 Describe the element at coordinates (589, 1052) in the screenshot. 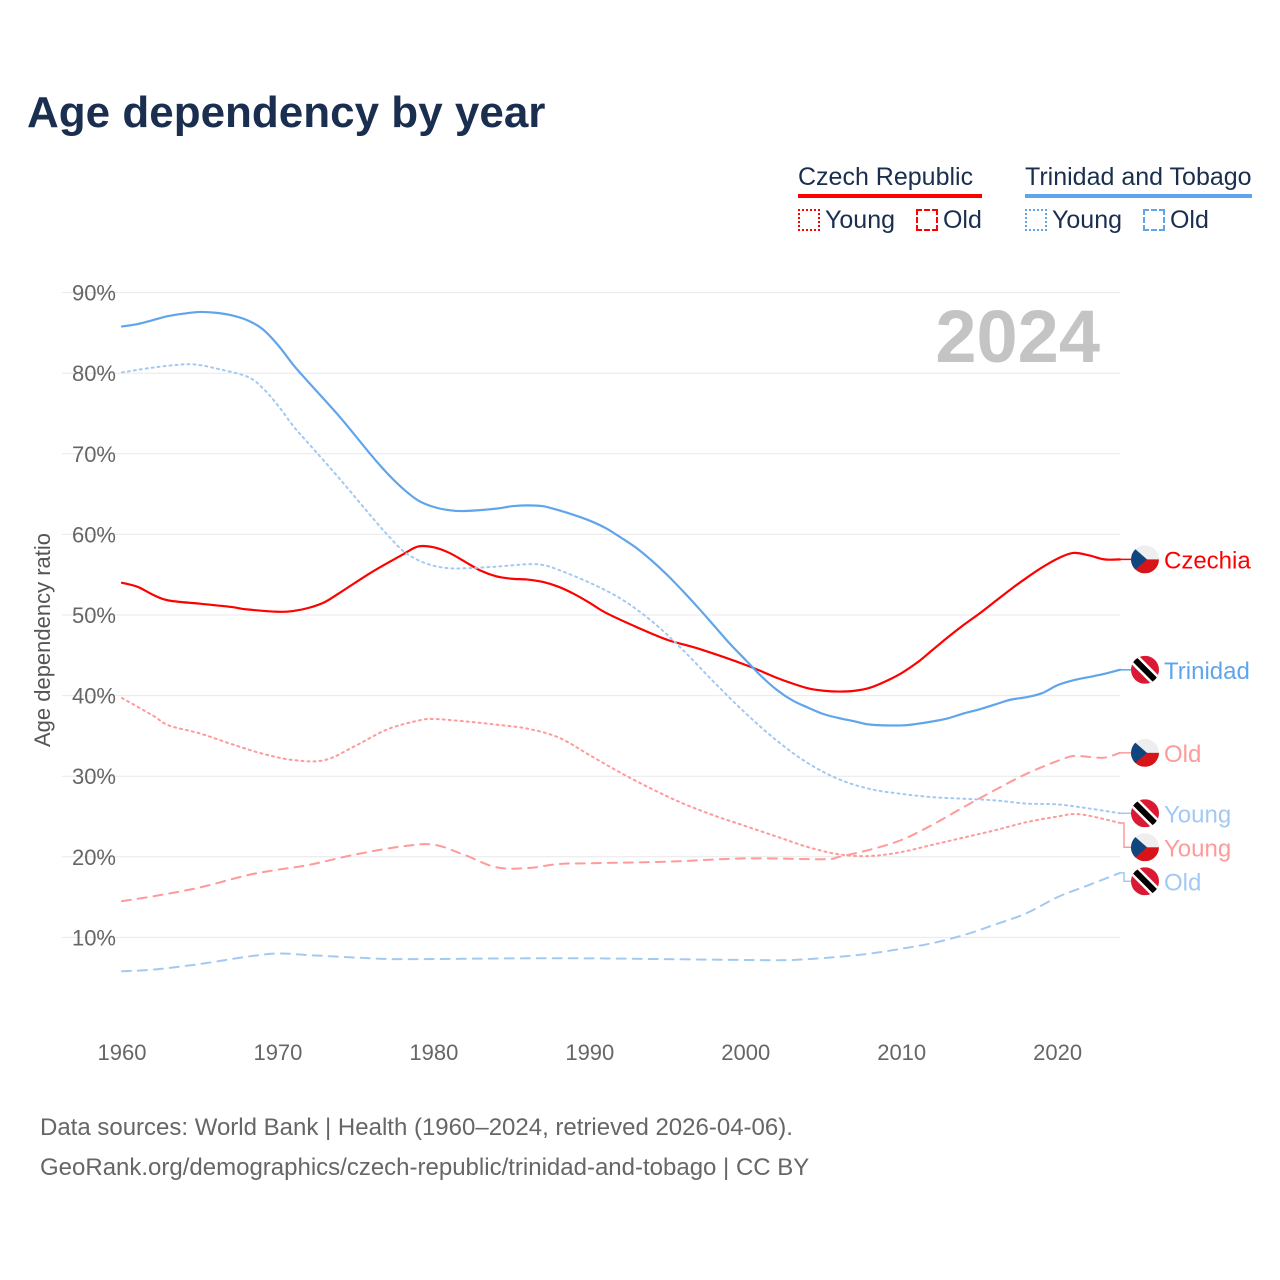

I see `x-tick-label: 1990` at that location.